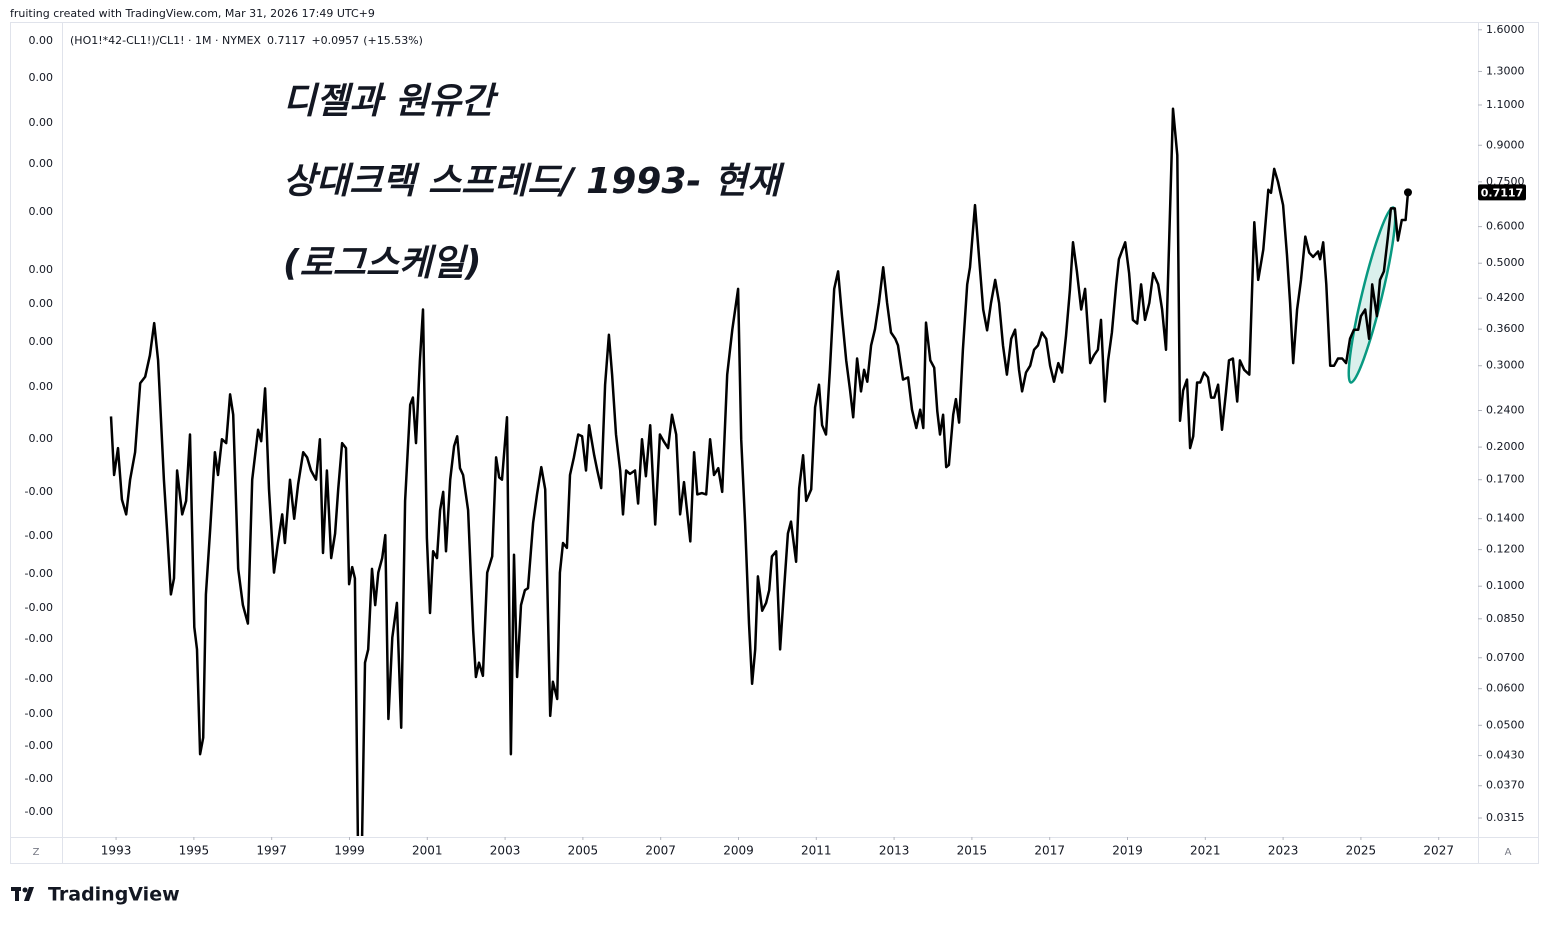 This screenshot has width=1549, height=925. What do you see at coordinates (1049, 851) in the screenshot?
I see `x-tick-label: 2017` at bounding box center [1049, 851].